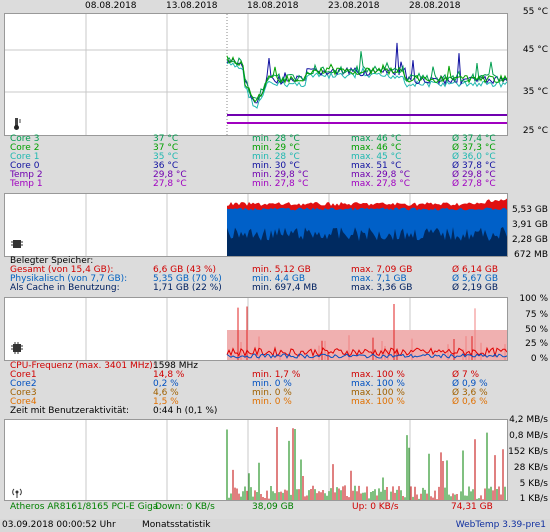 Image resolution: width=550 pixels, height=532 pixels. Describe the element at coordinates (187, 288) in the screenshot. I see `memory-cur: 1,71 GB (22 %)` at that location.